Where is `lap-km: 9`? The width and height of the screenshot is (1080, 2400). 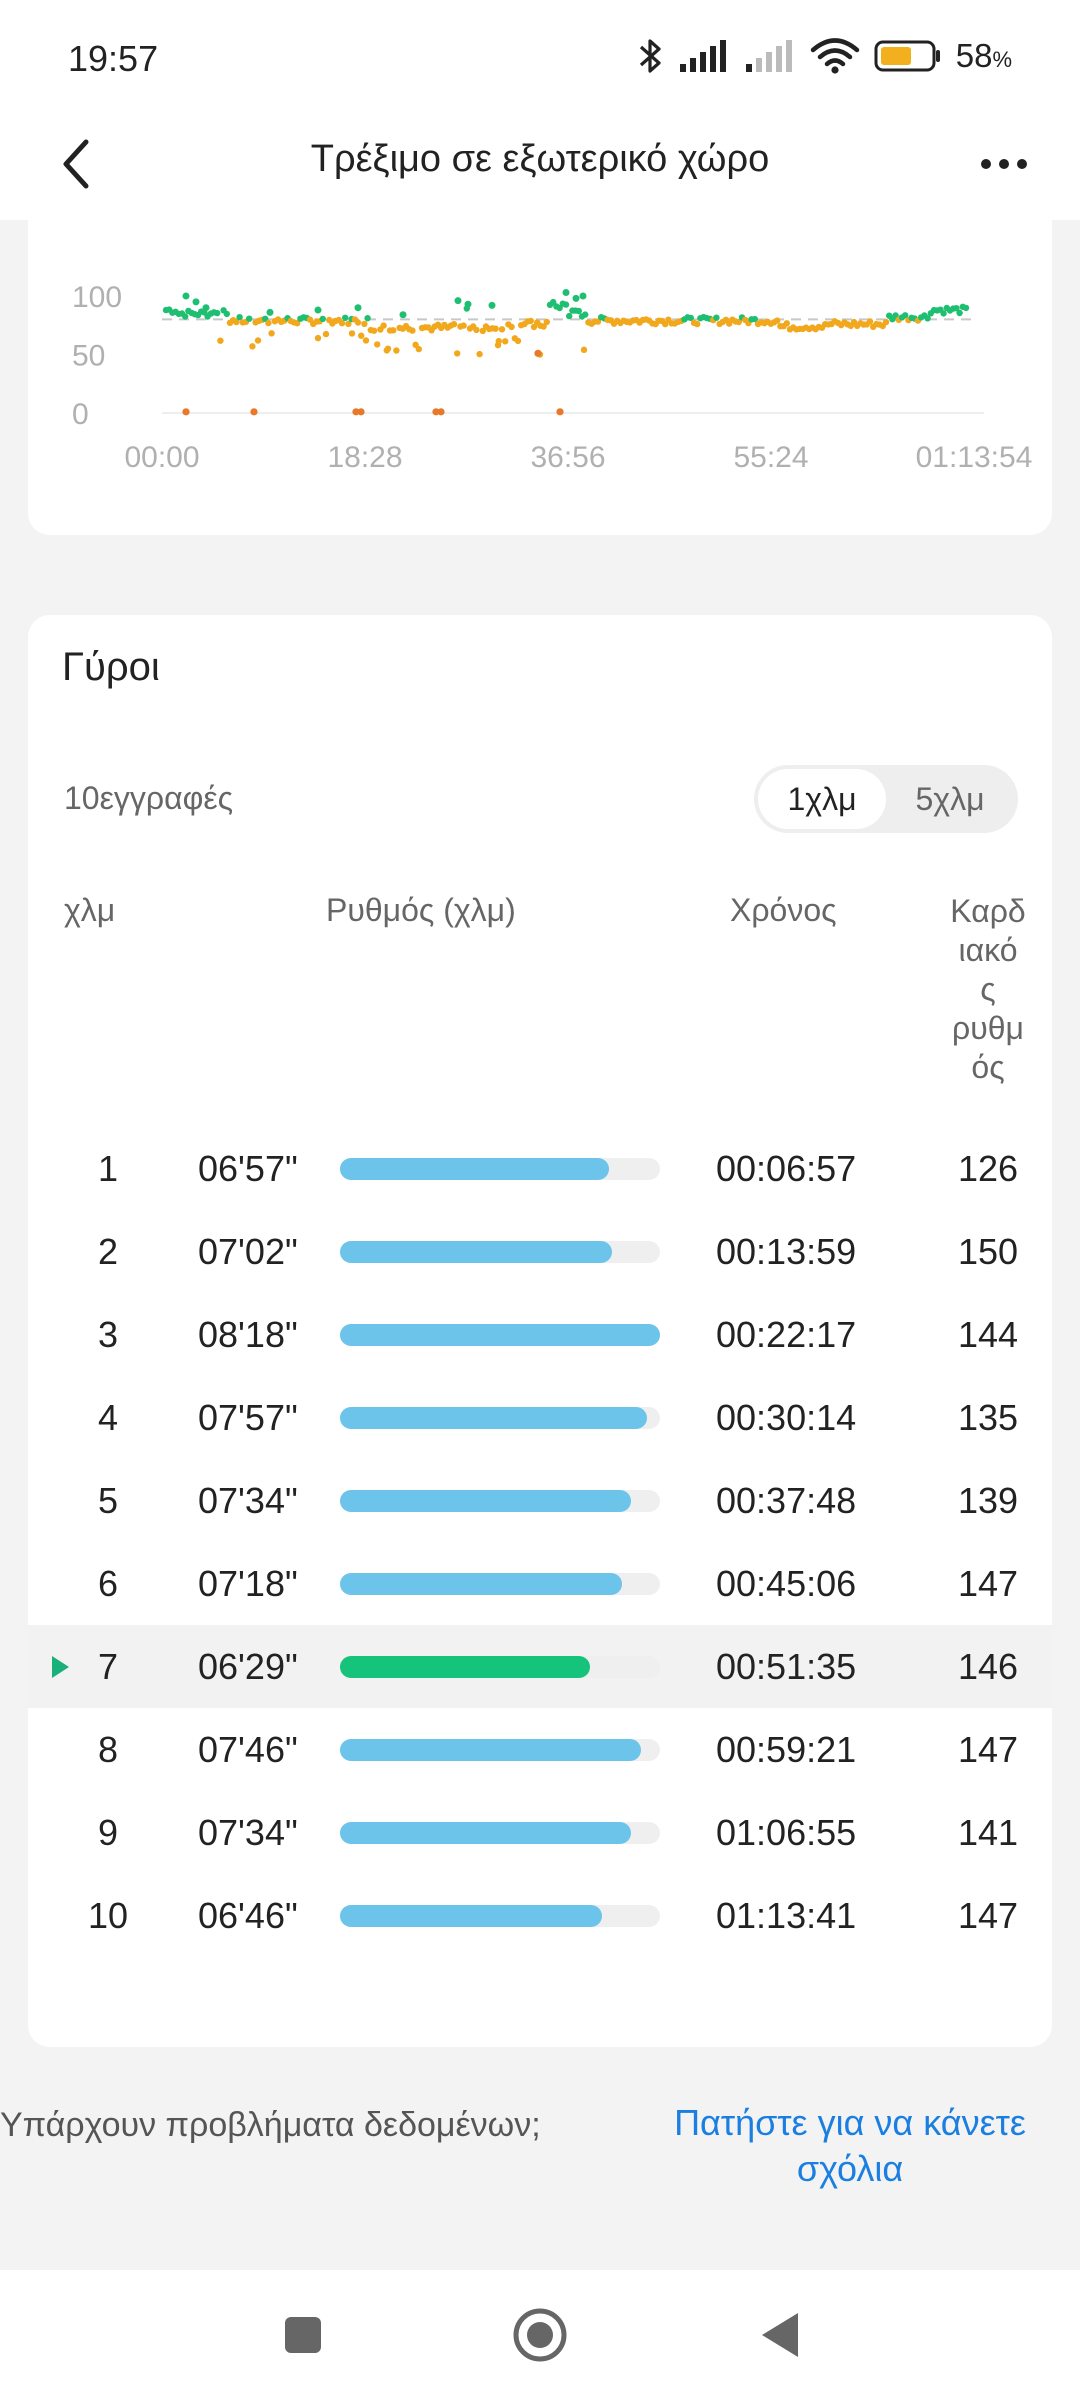 lap-km: 9 is located at coordinates (108, 1832).